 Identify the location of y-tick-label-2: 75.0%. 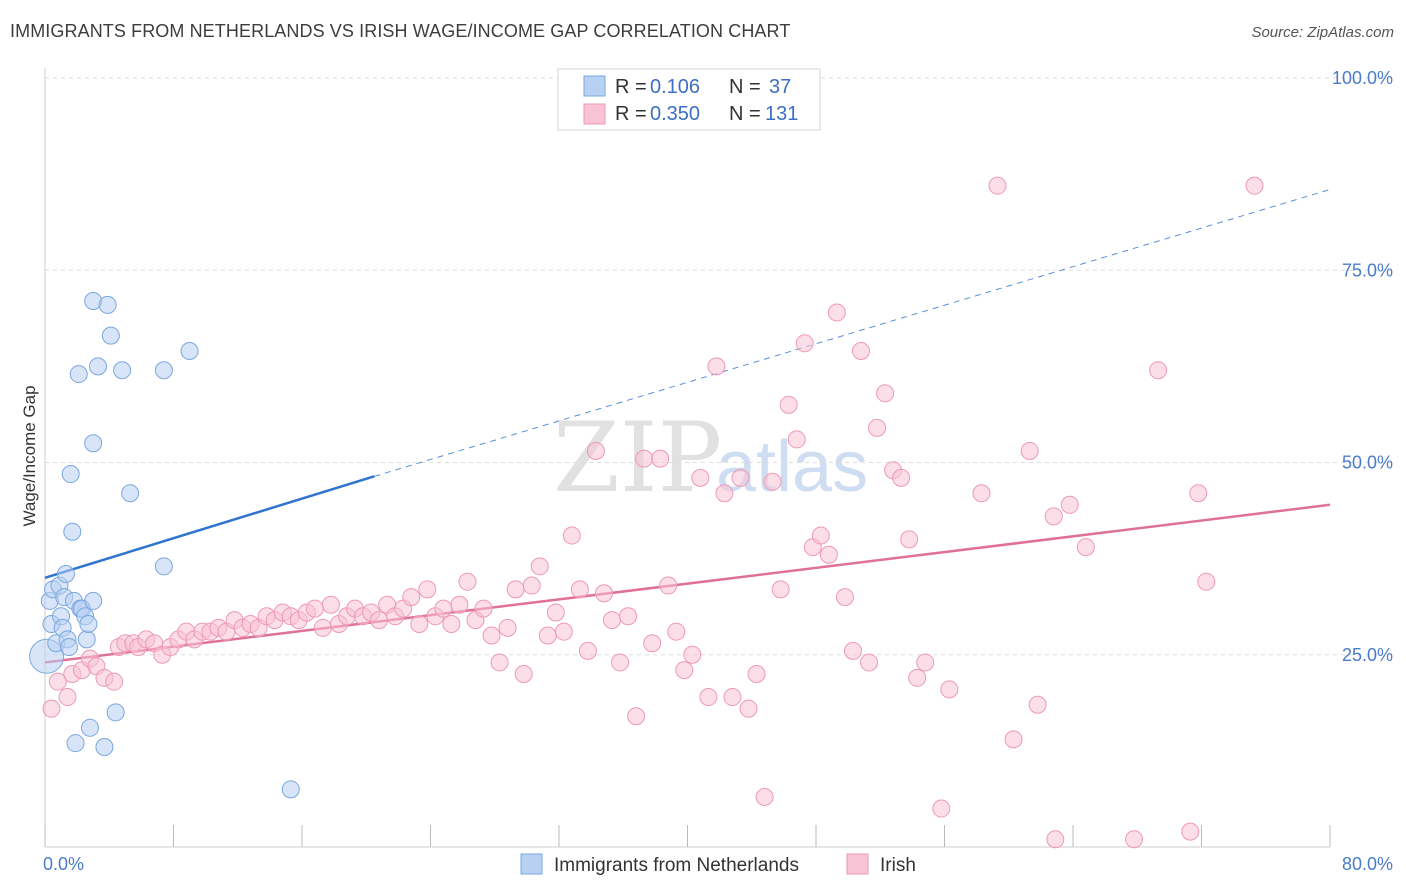
(1367, 270).